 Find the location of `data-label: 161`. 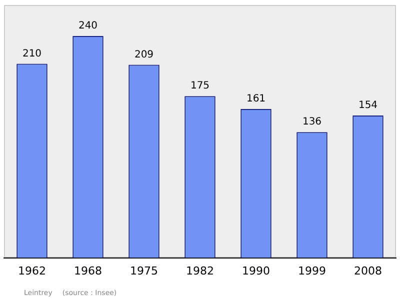

data-label: 161 is located at coordinates (256, 99).